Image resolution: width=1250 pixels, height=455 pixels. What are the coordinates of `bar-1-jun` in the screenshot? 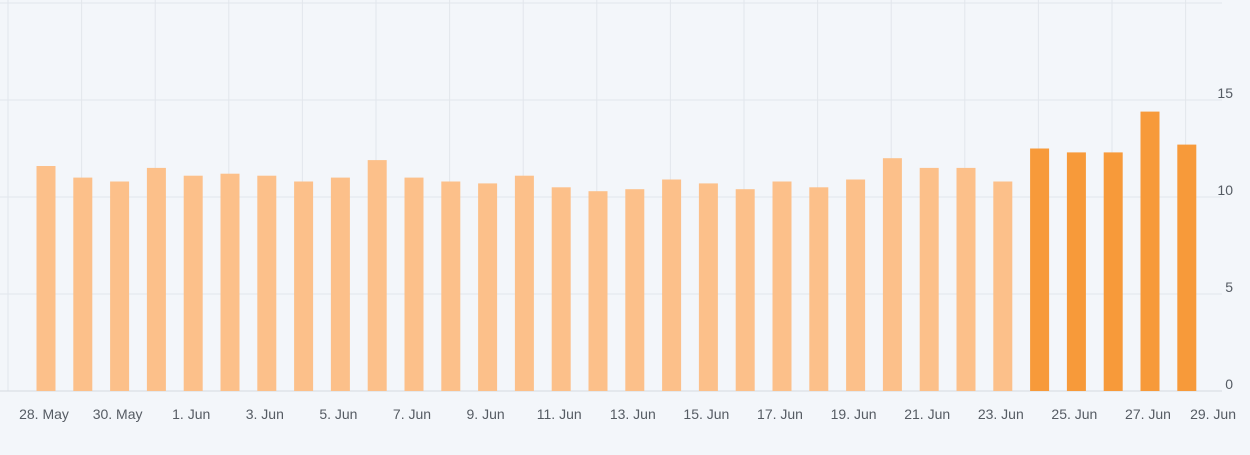 It's located at (193, 283).